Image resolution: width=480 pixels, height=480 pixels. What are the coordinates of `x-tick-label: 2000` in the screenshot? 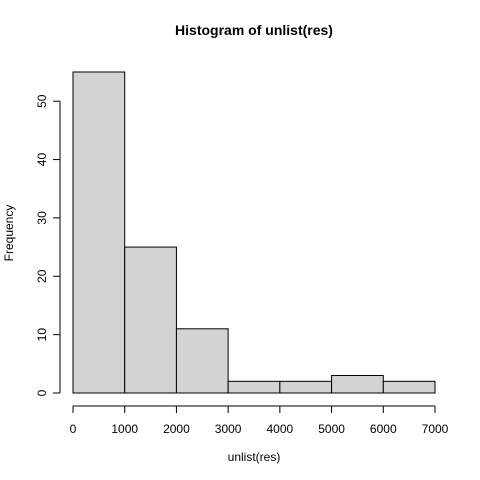 It's located at (176, 429).